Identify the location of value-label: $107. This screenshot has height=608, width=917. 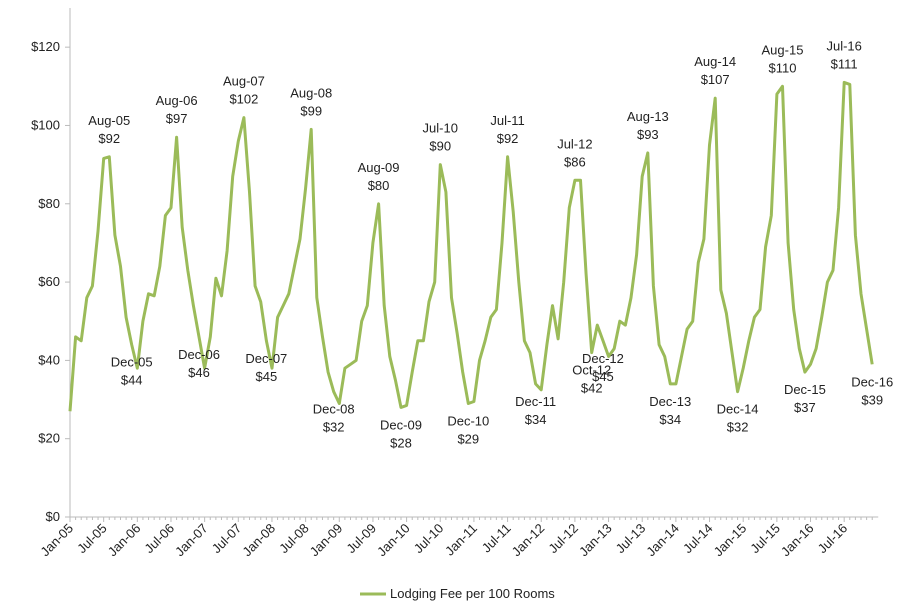
(715, 79).